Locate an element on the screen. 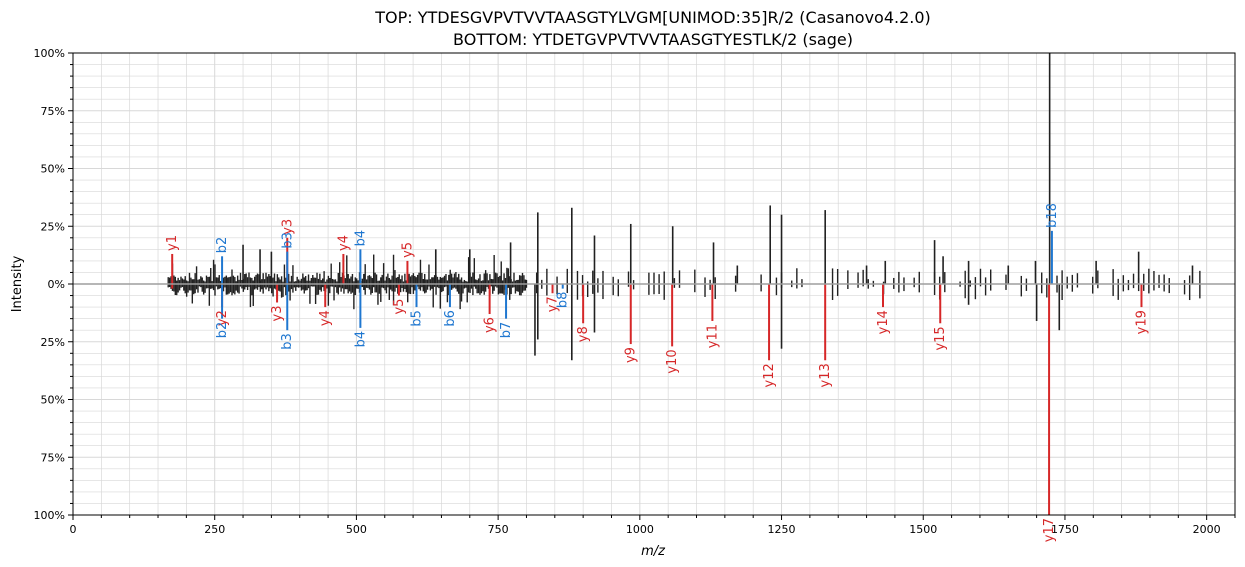 The height and width of the screenshot is (567, 1245). ion-label-b8: b8 is located at coordinates (563, 300).